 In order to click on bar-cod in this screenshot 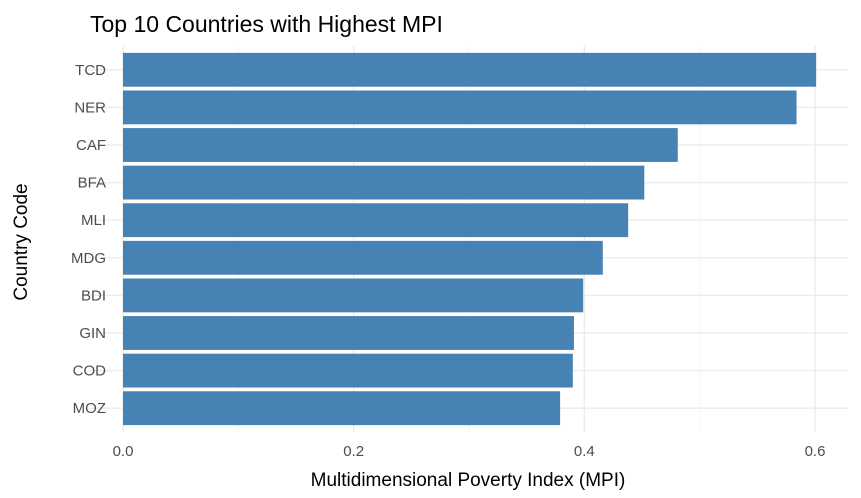, I will do `click(348, 370)`.